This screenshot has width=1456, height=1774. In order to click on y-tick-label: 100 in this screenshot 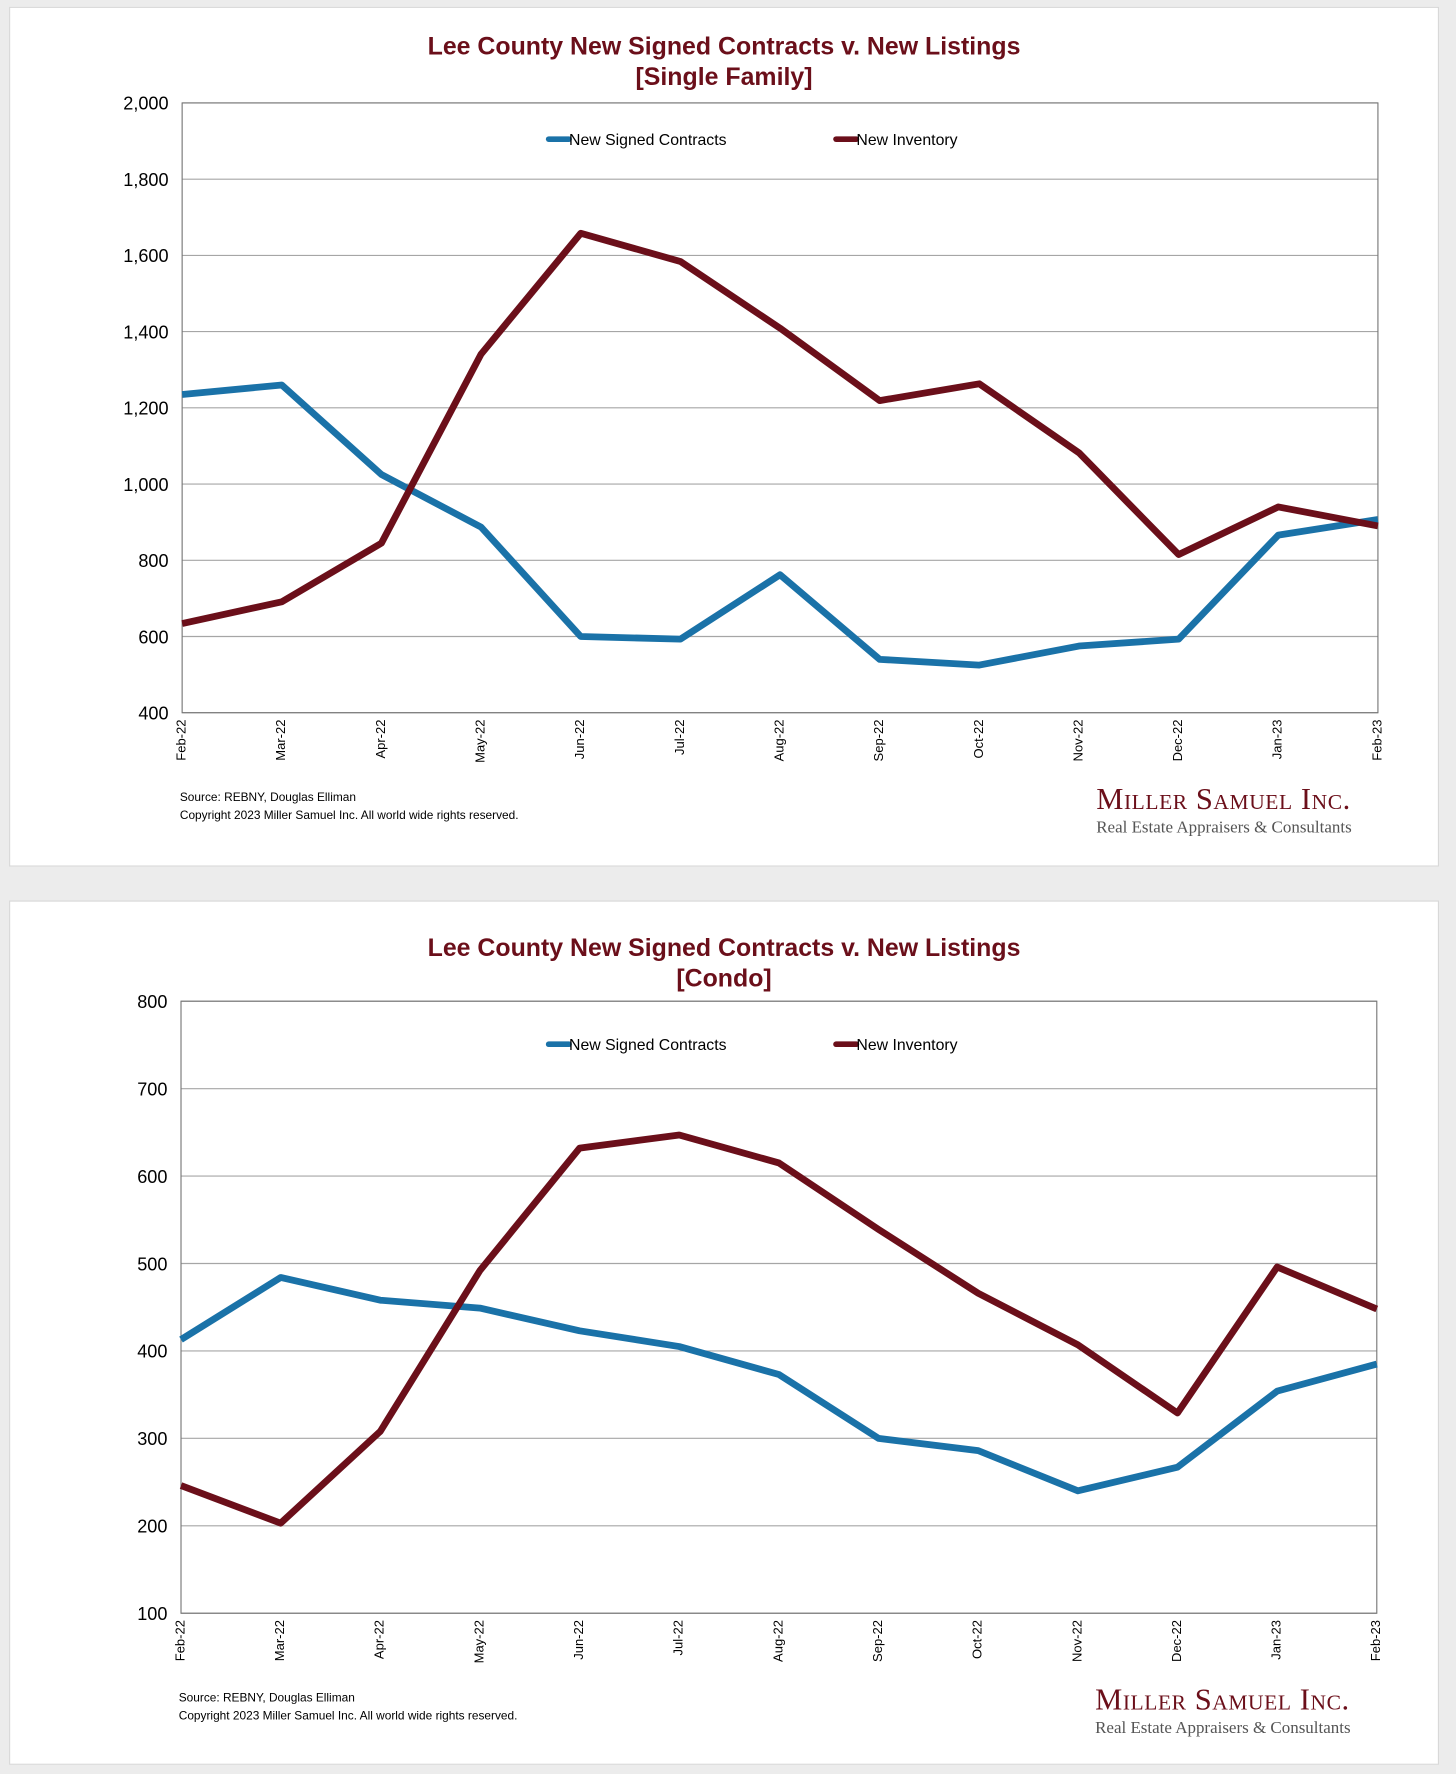, I will do `click(152, 1614)`.